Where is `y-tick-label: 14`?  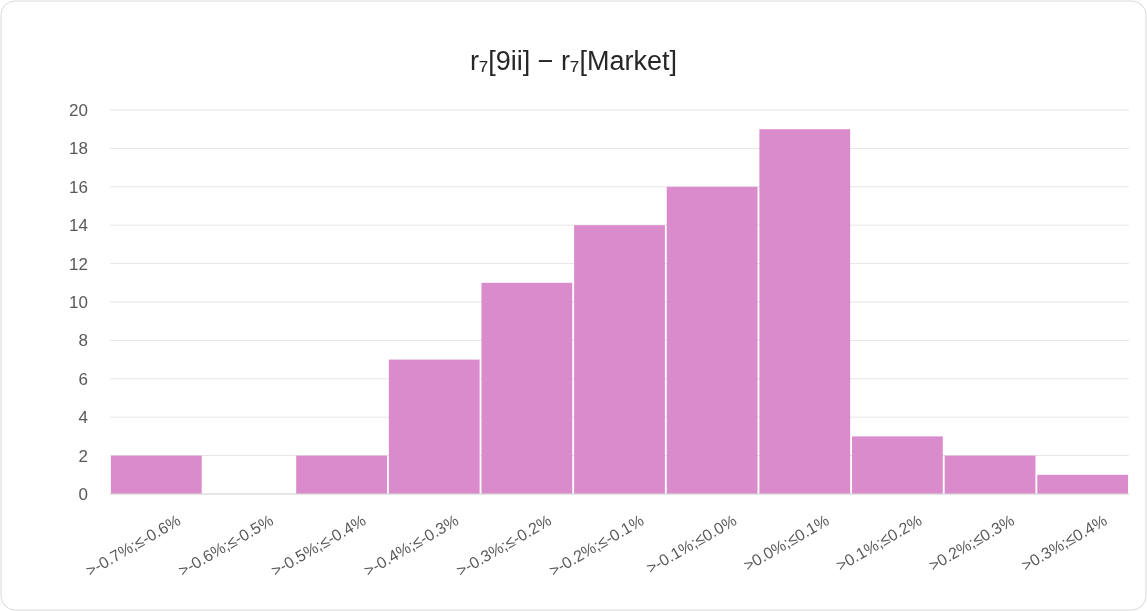 y-tick-label: 14 is located at coordinates (78, 226).